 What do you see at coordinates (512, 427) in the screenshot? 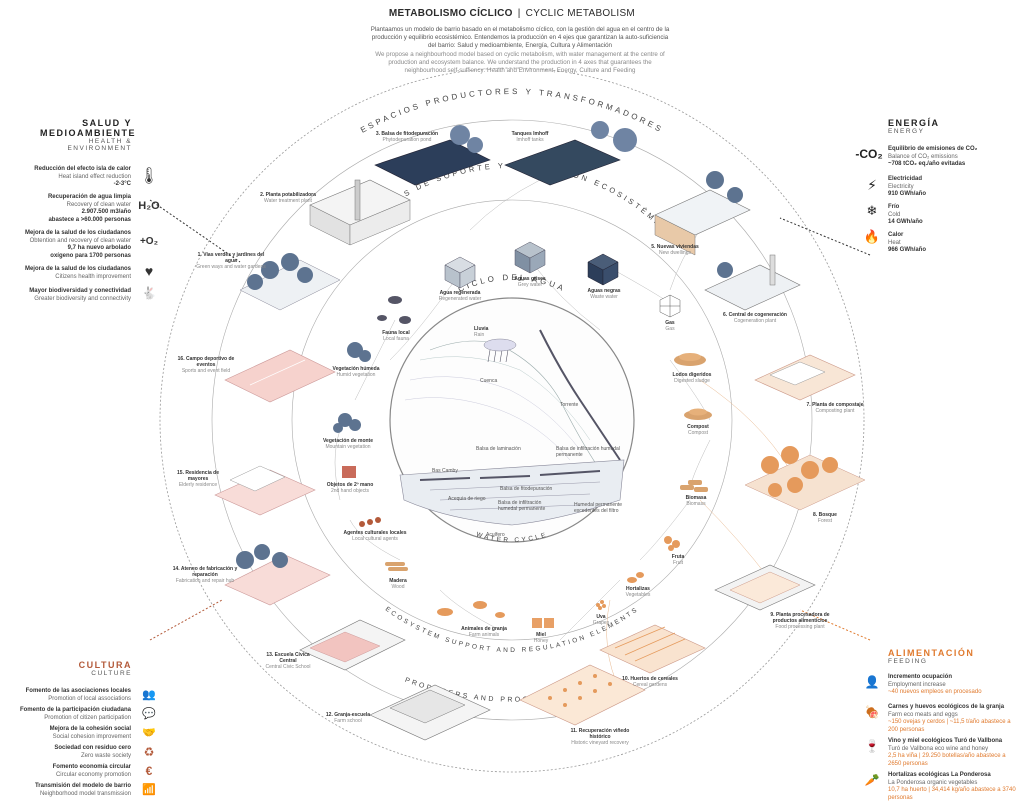
I see `water-cycle-illustration` at bounding box center [512, 427].